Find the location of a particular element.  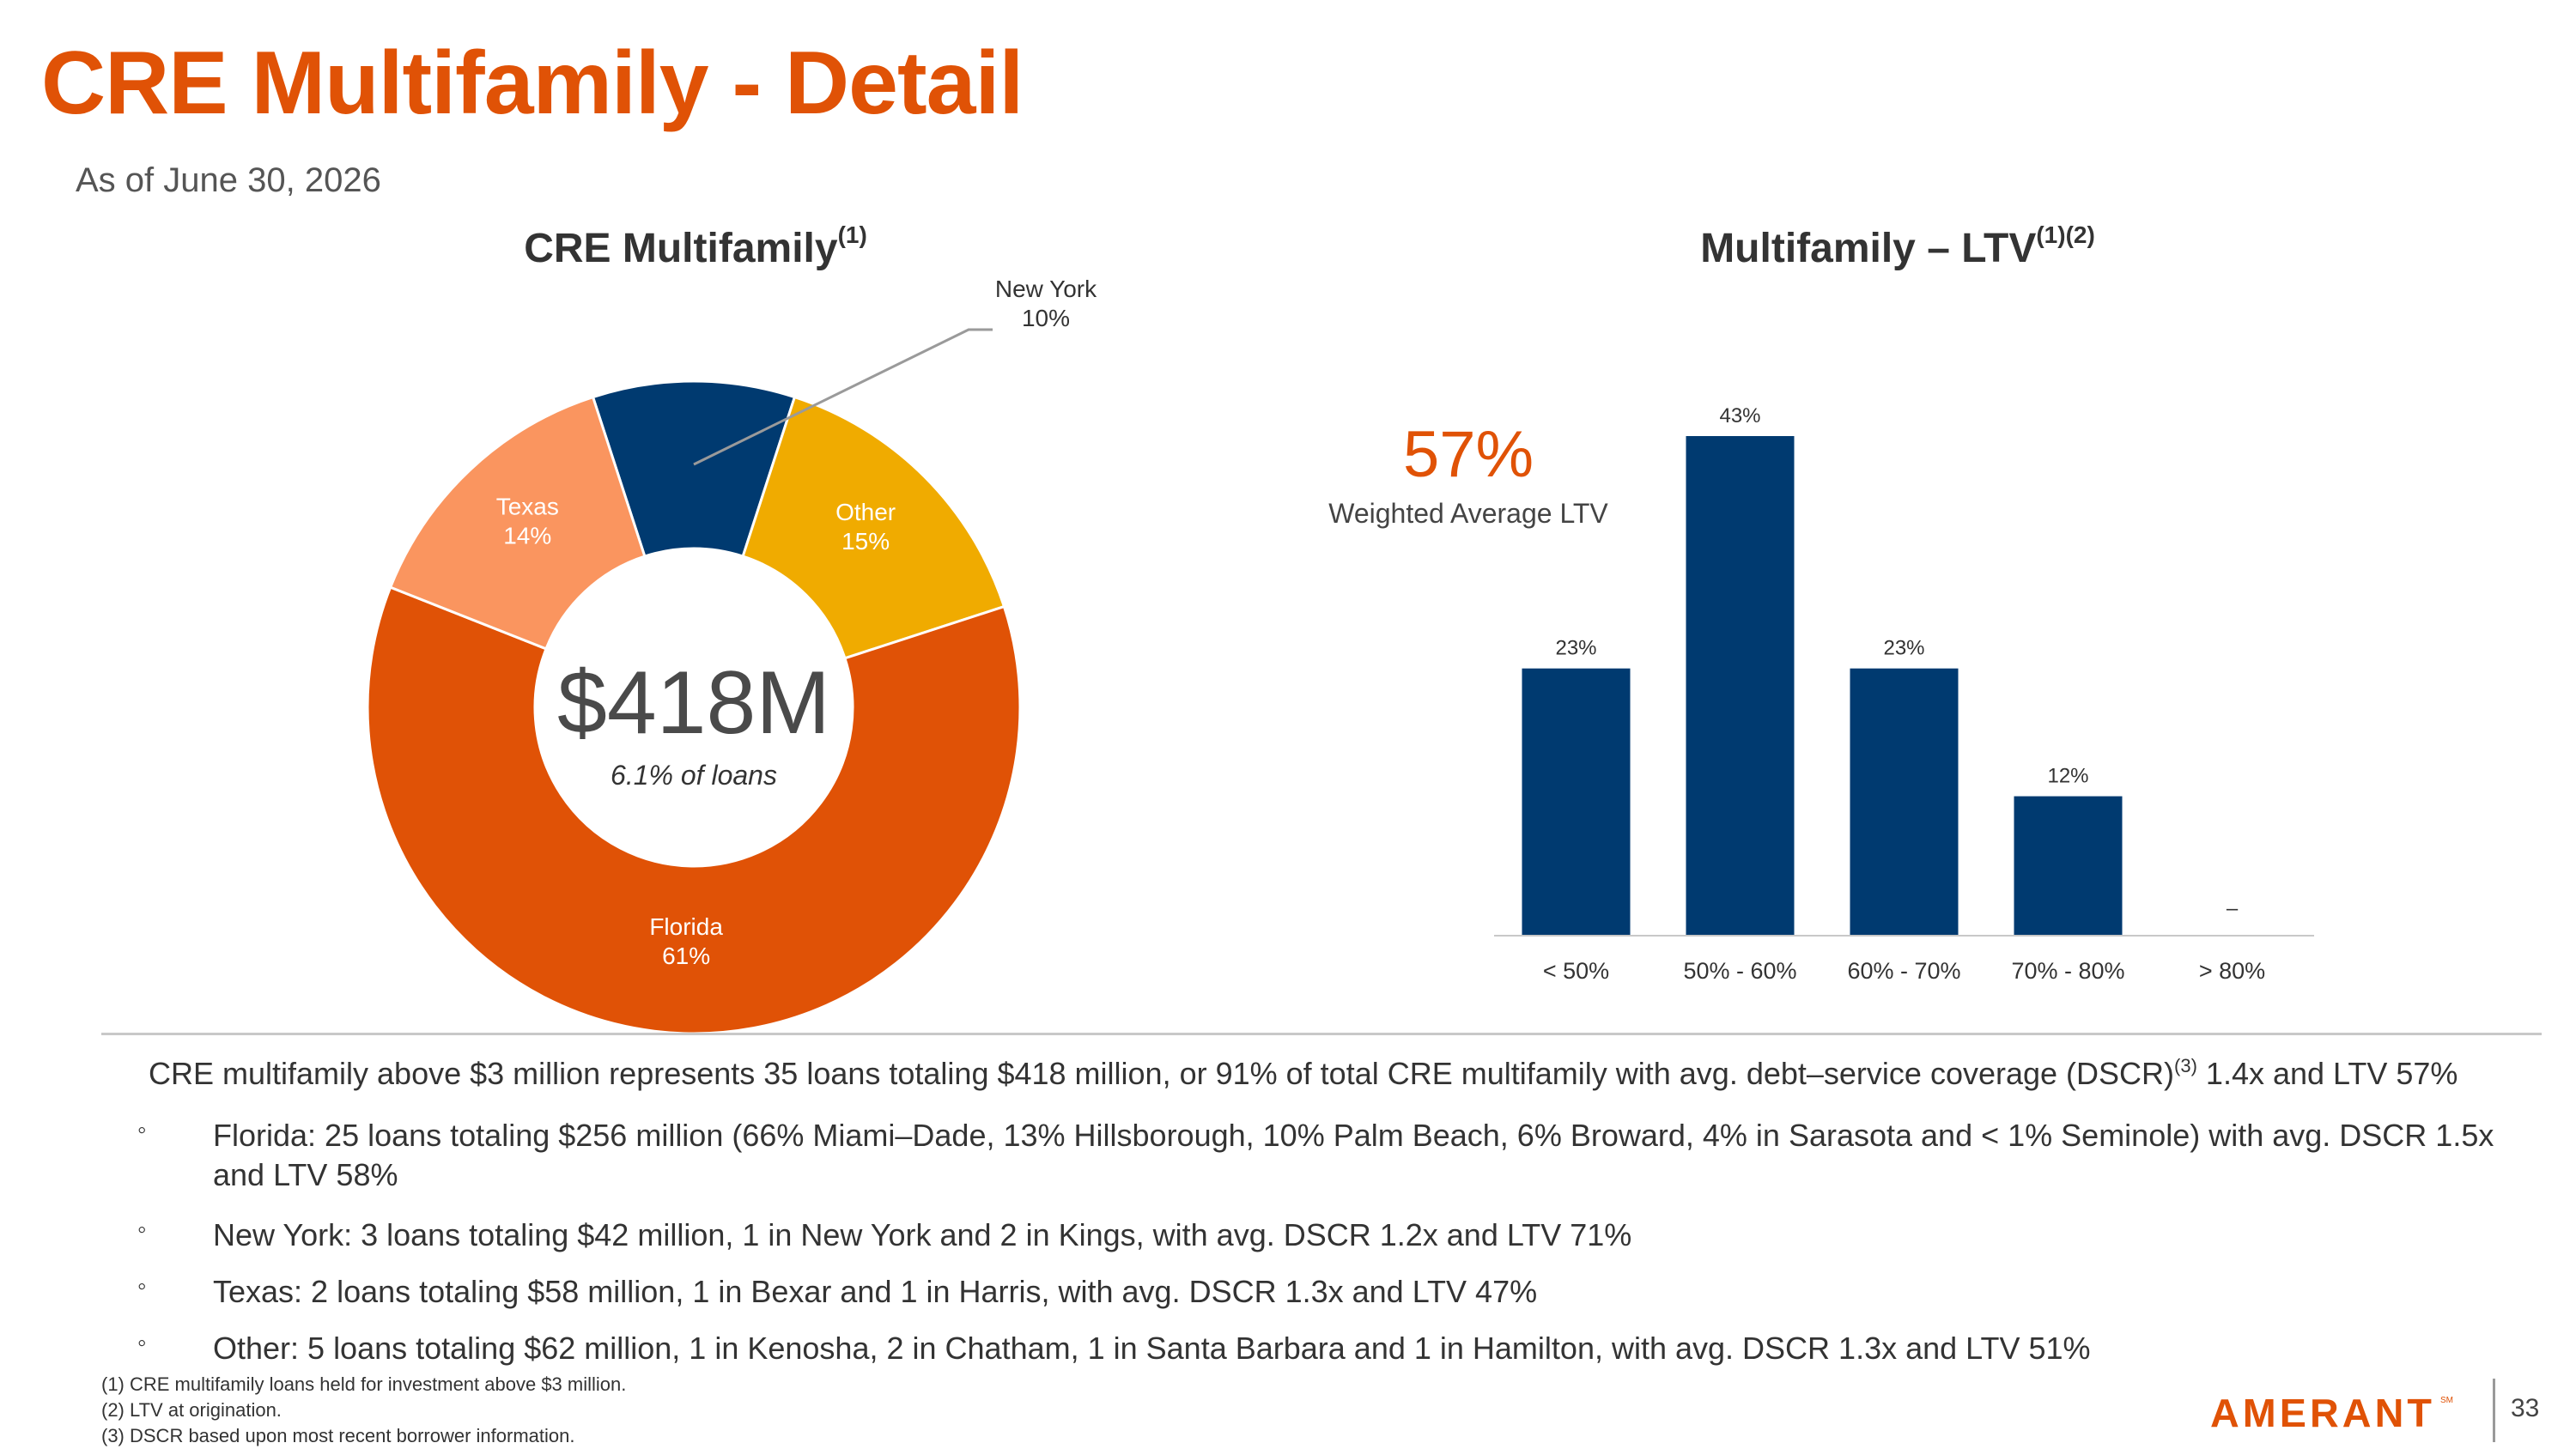

bar-chart-title-text: Multifamily – LTV is located at coordinates (1868, 248).